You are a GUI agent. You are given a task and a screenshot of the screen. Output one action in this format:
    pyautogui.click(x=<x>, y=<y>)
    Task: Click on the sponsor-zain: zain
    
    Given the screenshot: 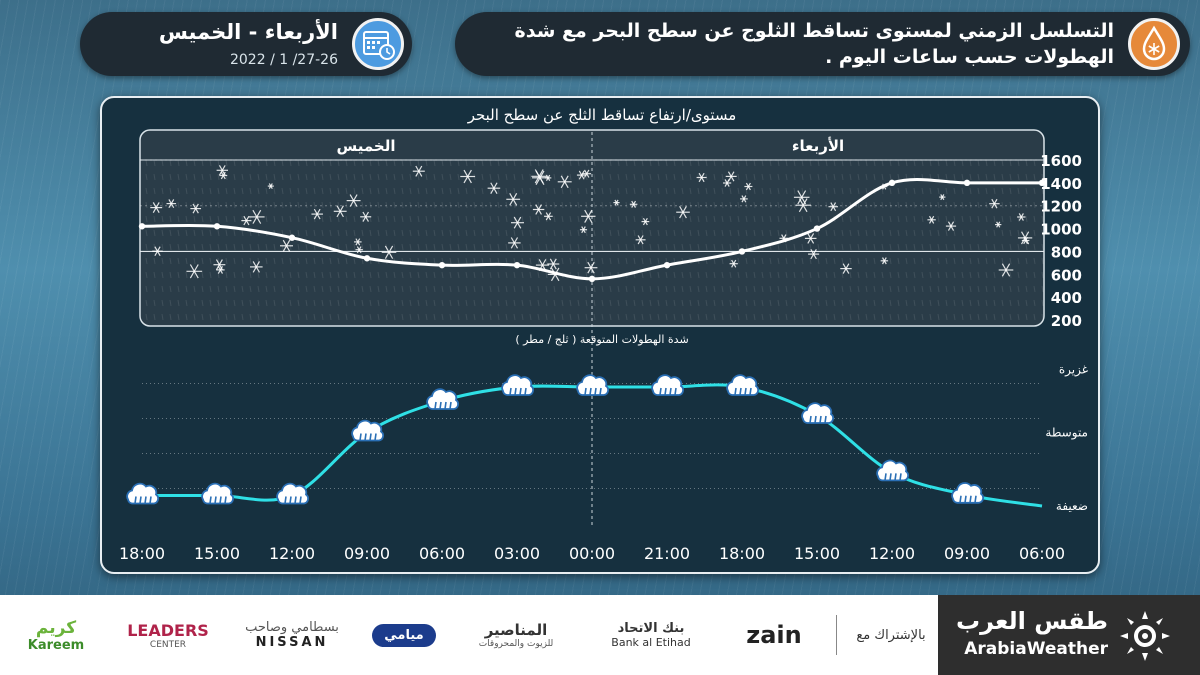 What is the action you would take?
    pyautogui.click(x=774, y=635)
    